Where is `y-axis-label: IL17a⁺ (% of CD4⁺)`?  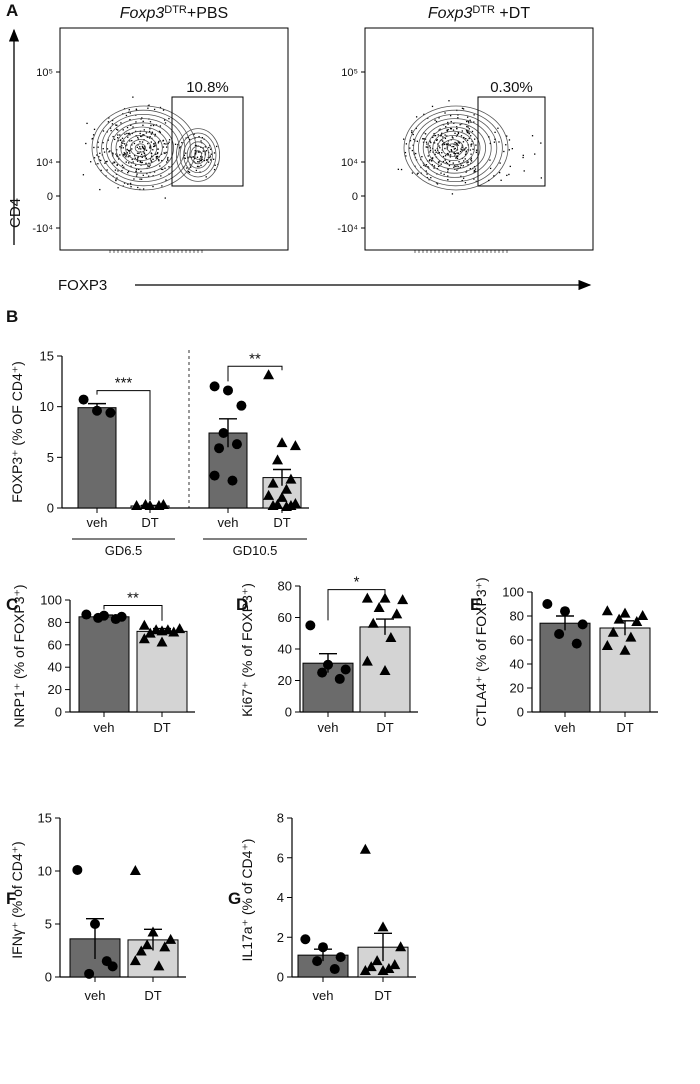 y-axis-label: IL17a⁺ (% of CD4⁺) is located at coordinates (247, 900).